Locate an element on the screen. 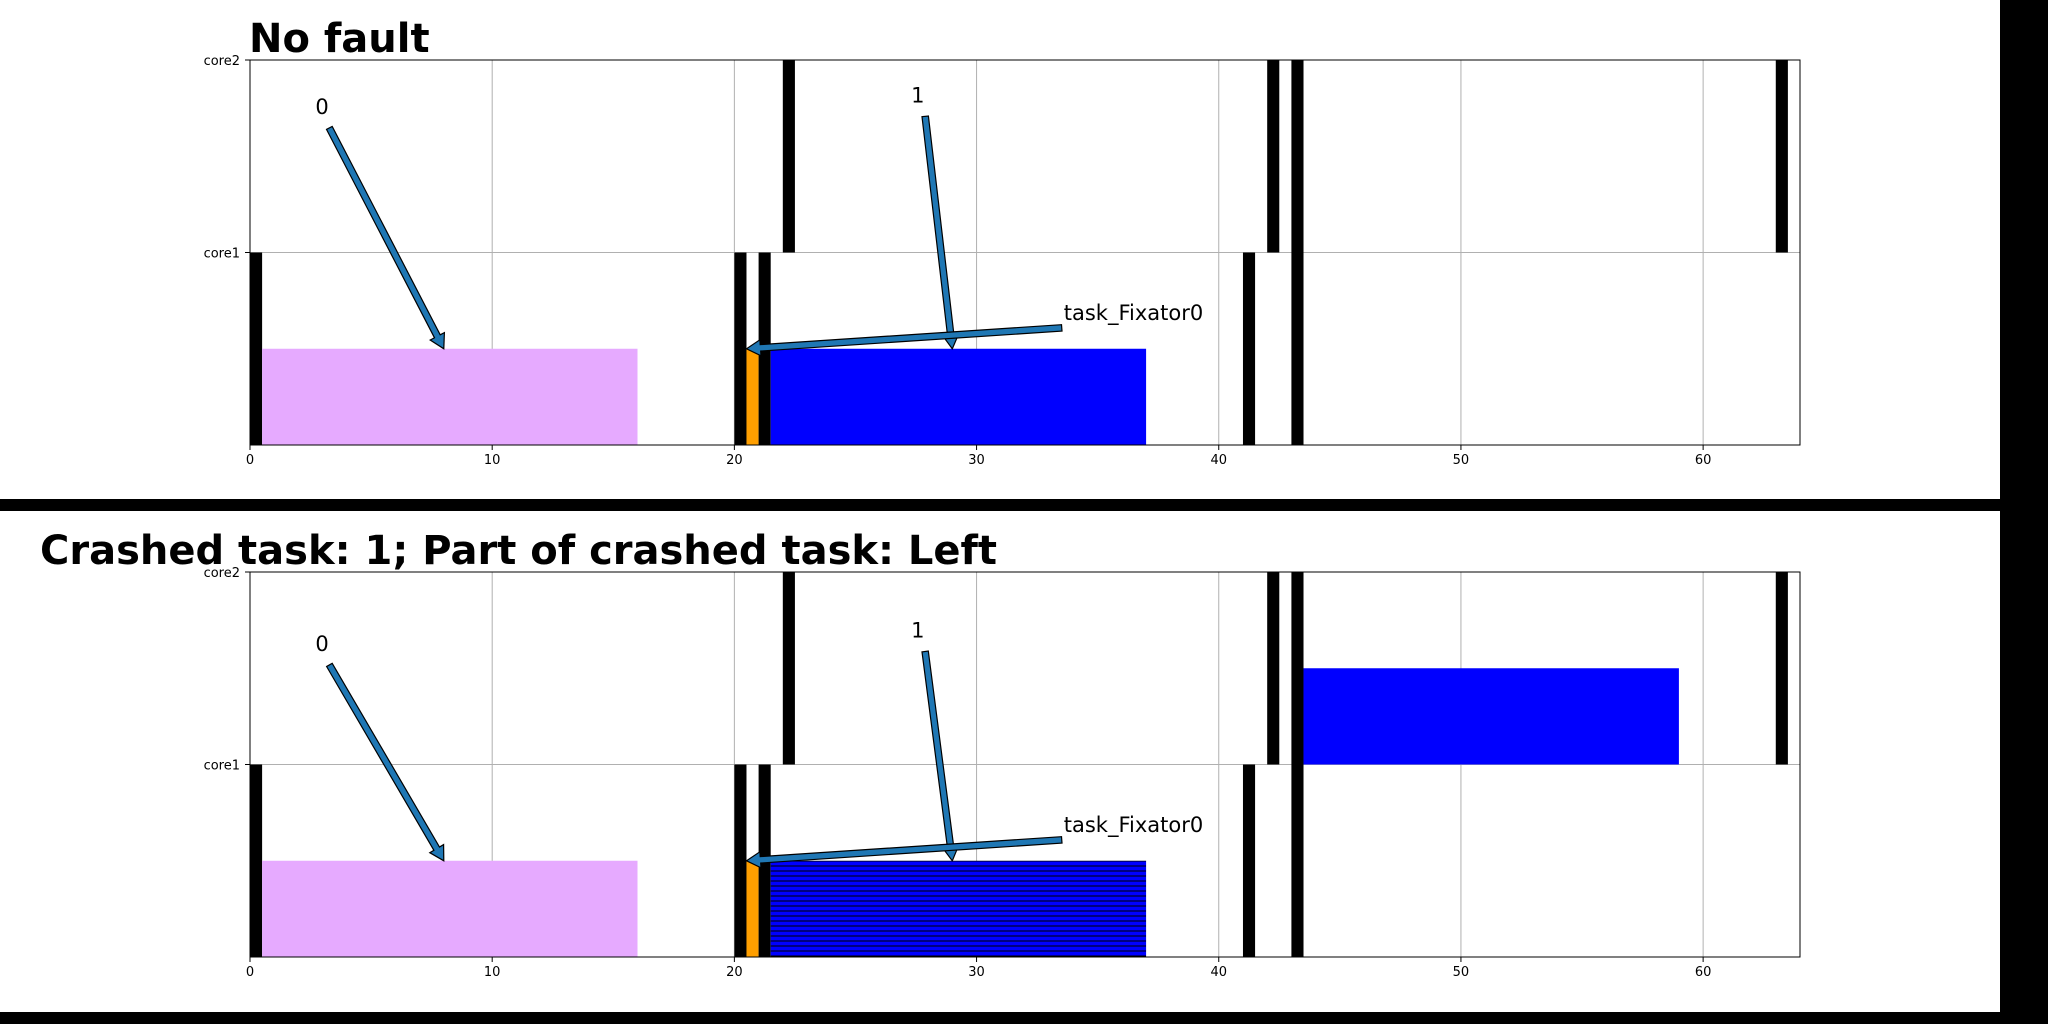 The height and width of the screenshot is (1024, 2048). bottom-band is located at coordinates (1000, 1018).